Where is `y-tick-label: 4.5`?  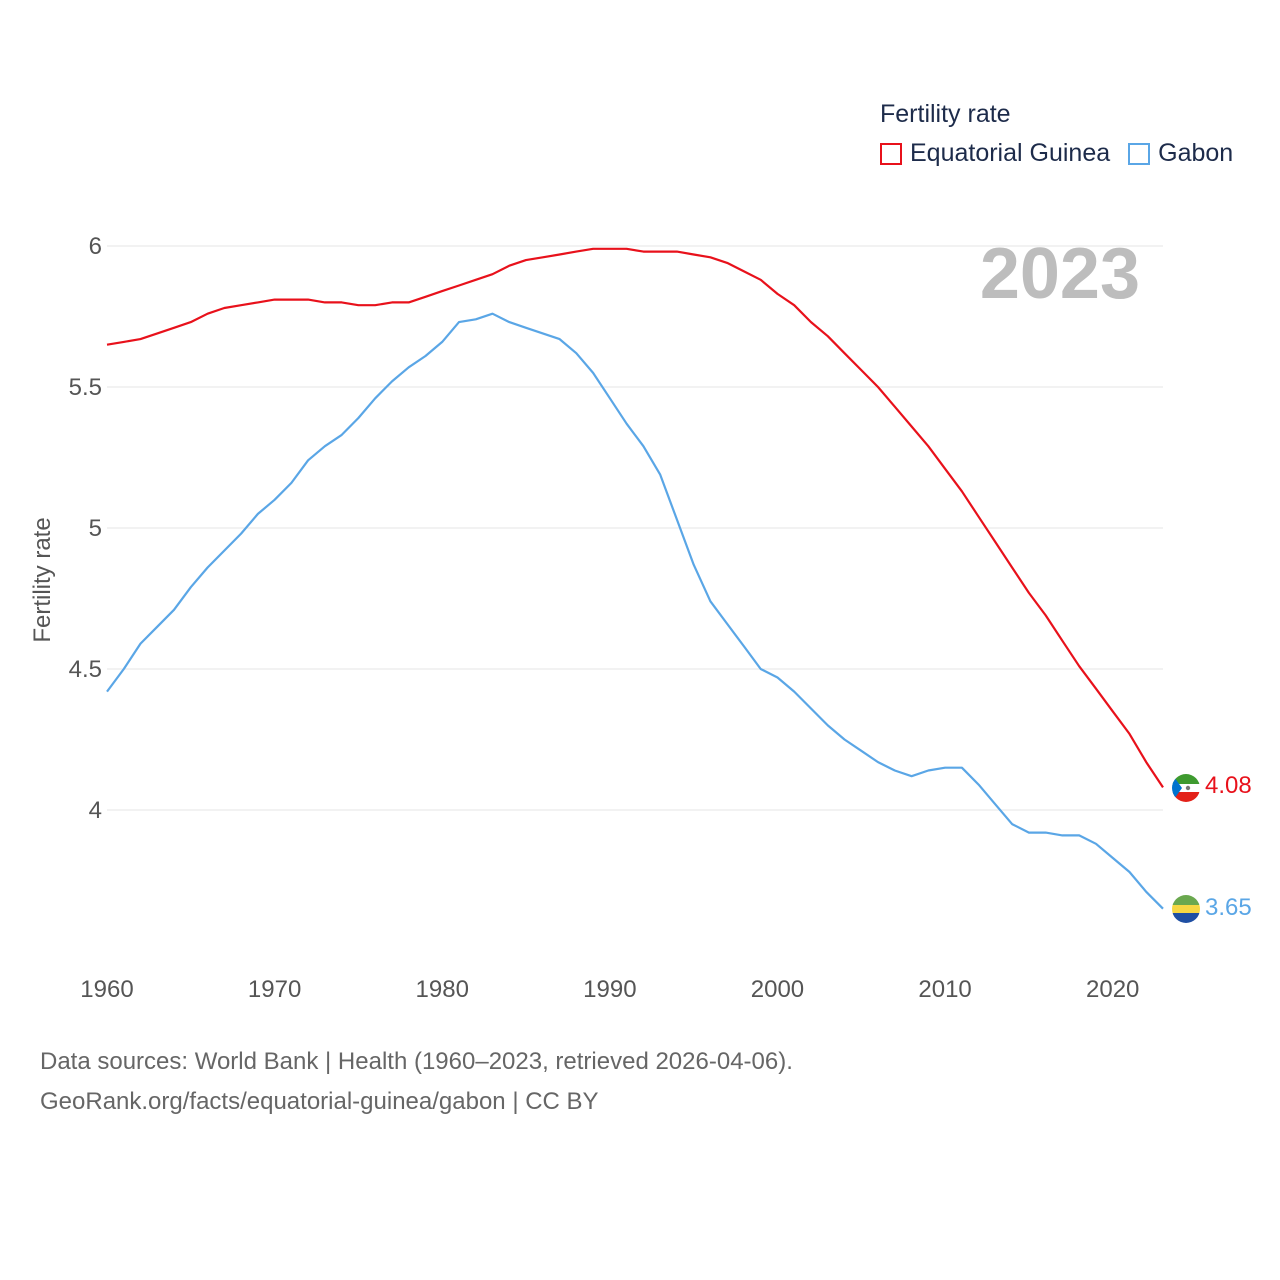
y-tick-label: 4.5 is located at coordinates (85, 669).